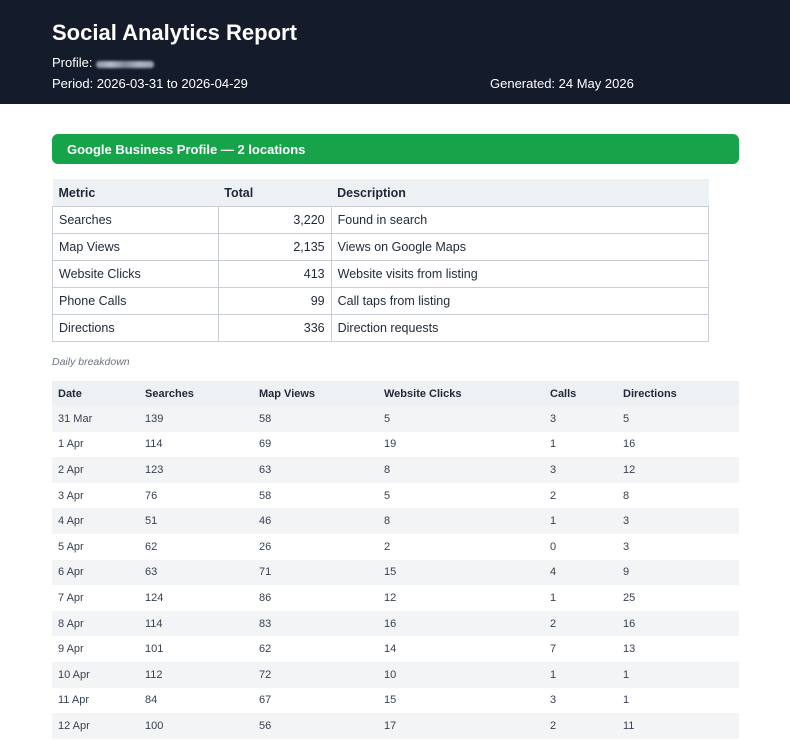 This screenshot has width=790, height=740. Describe the element at coordinates (151, 495) in the screenshot. I see `searches-cell: 76` at that location.